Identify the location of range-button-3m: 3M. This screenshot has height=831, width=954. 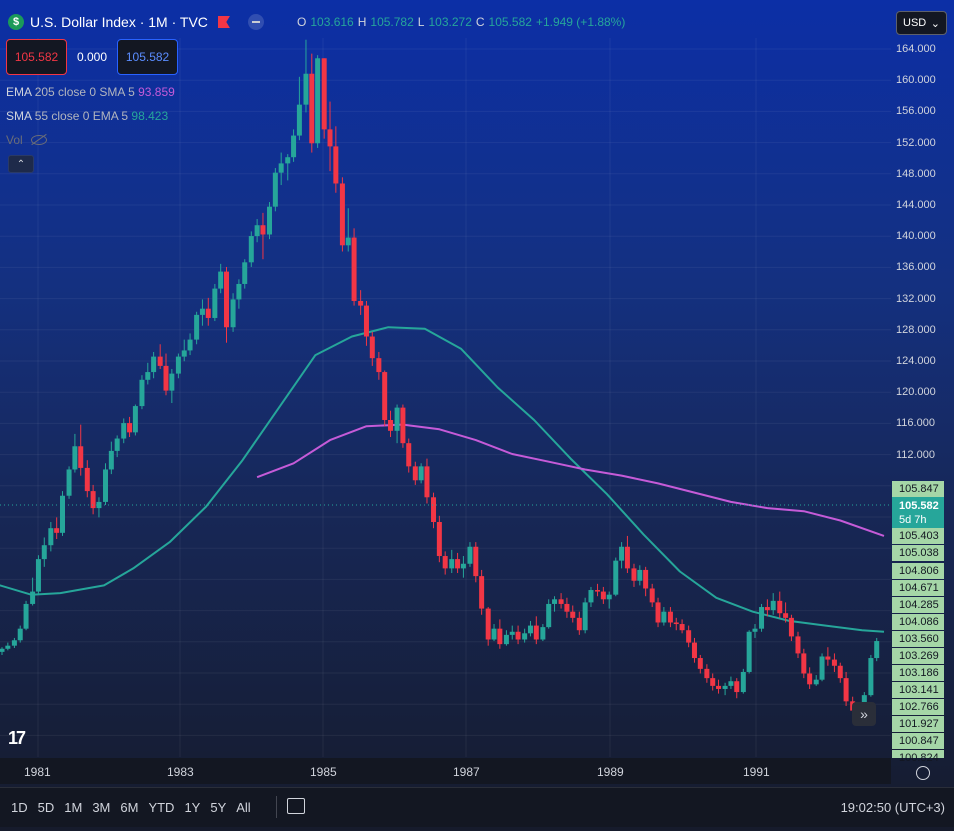
(101, 807).